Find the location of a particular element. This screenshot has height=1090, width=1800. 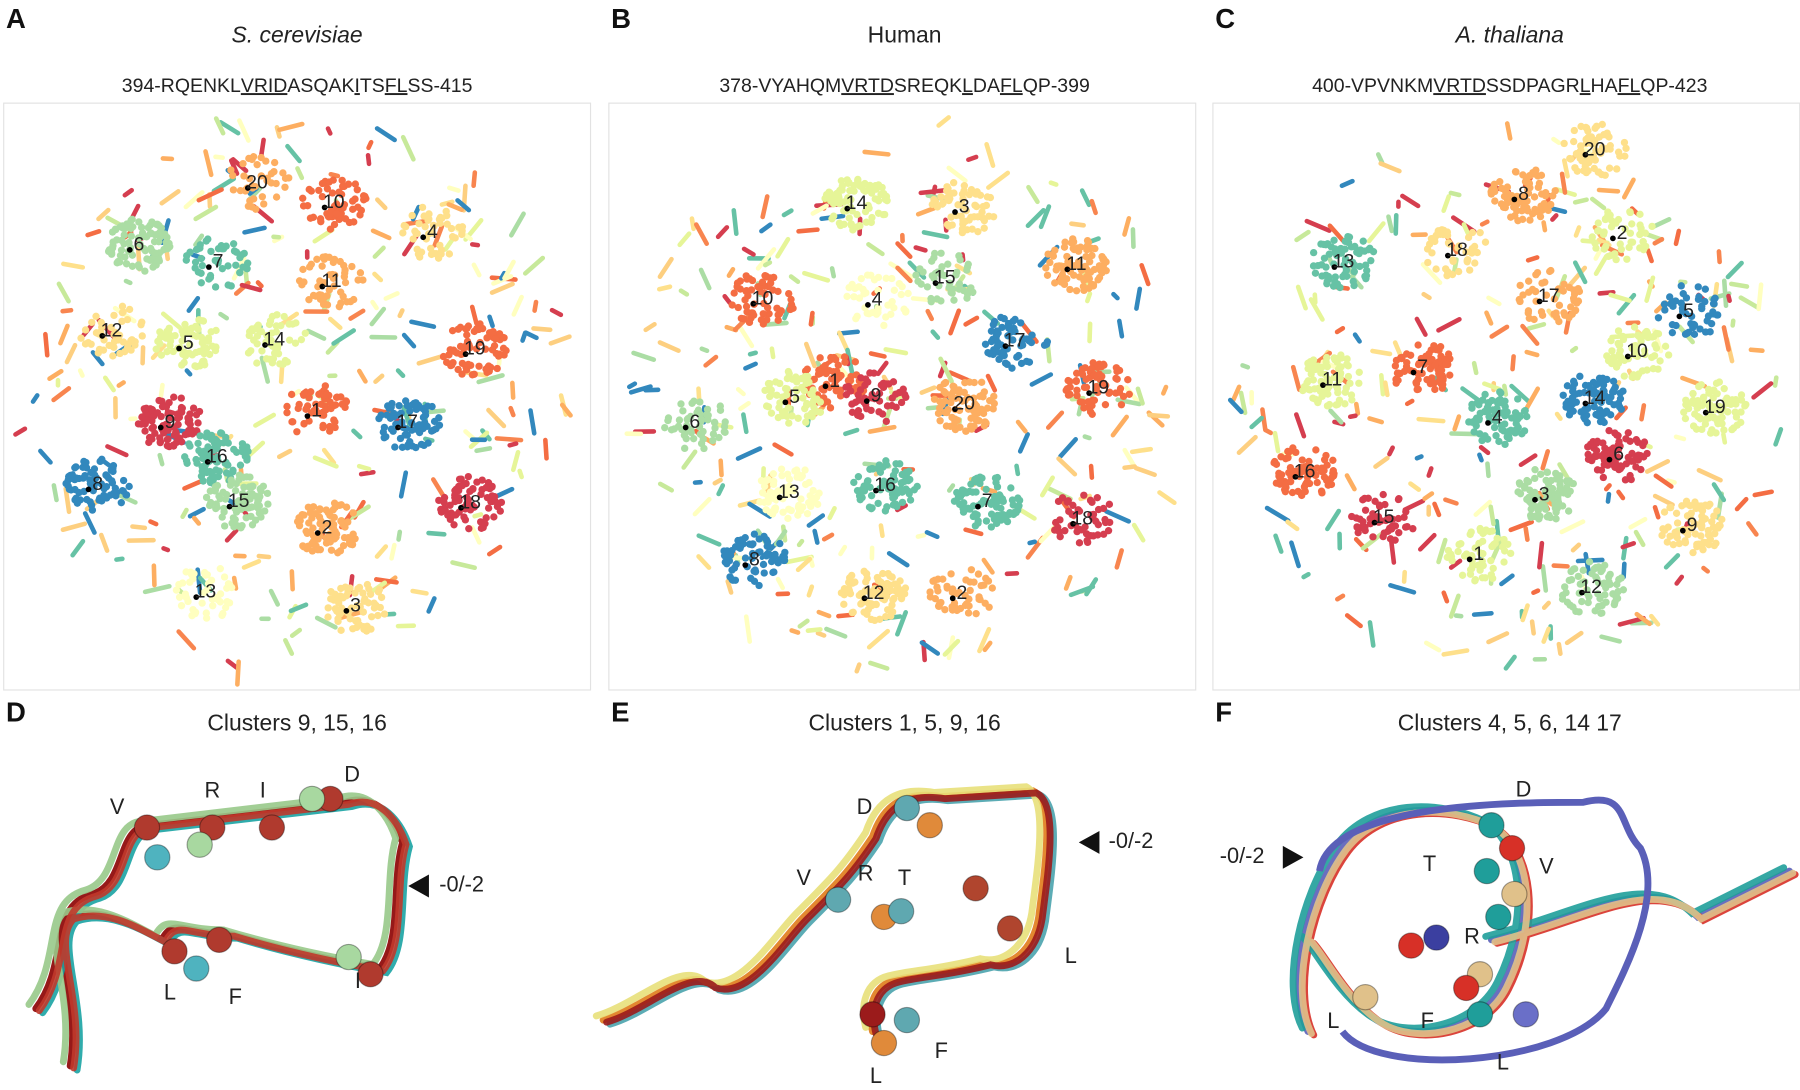

panel-letter: A is located at coordinates (16, 18).